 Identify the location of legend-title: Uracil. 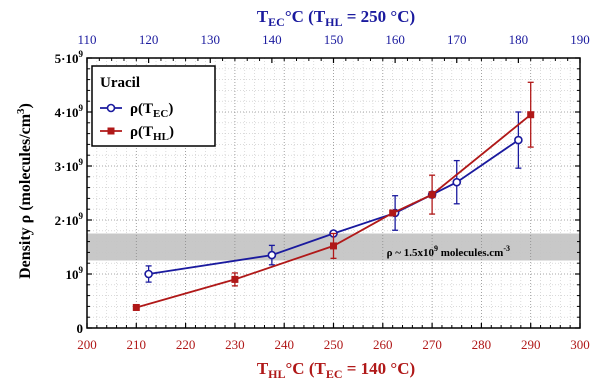
(120, 83).